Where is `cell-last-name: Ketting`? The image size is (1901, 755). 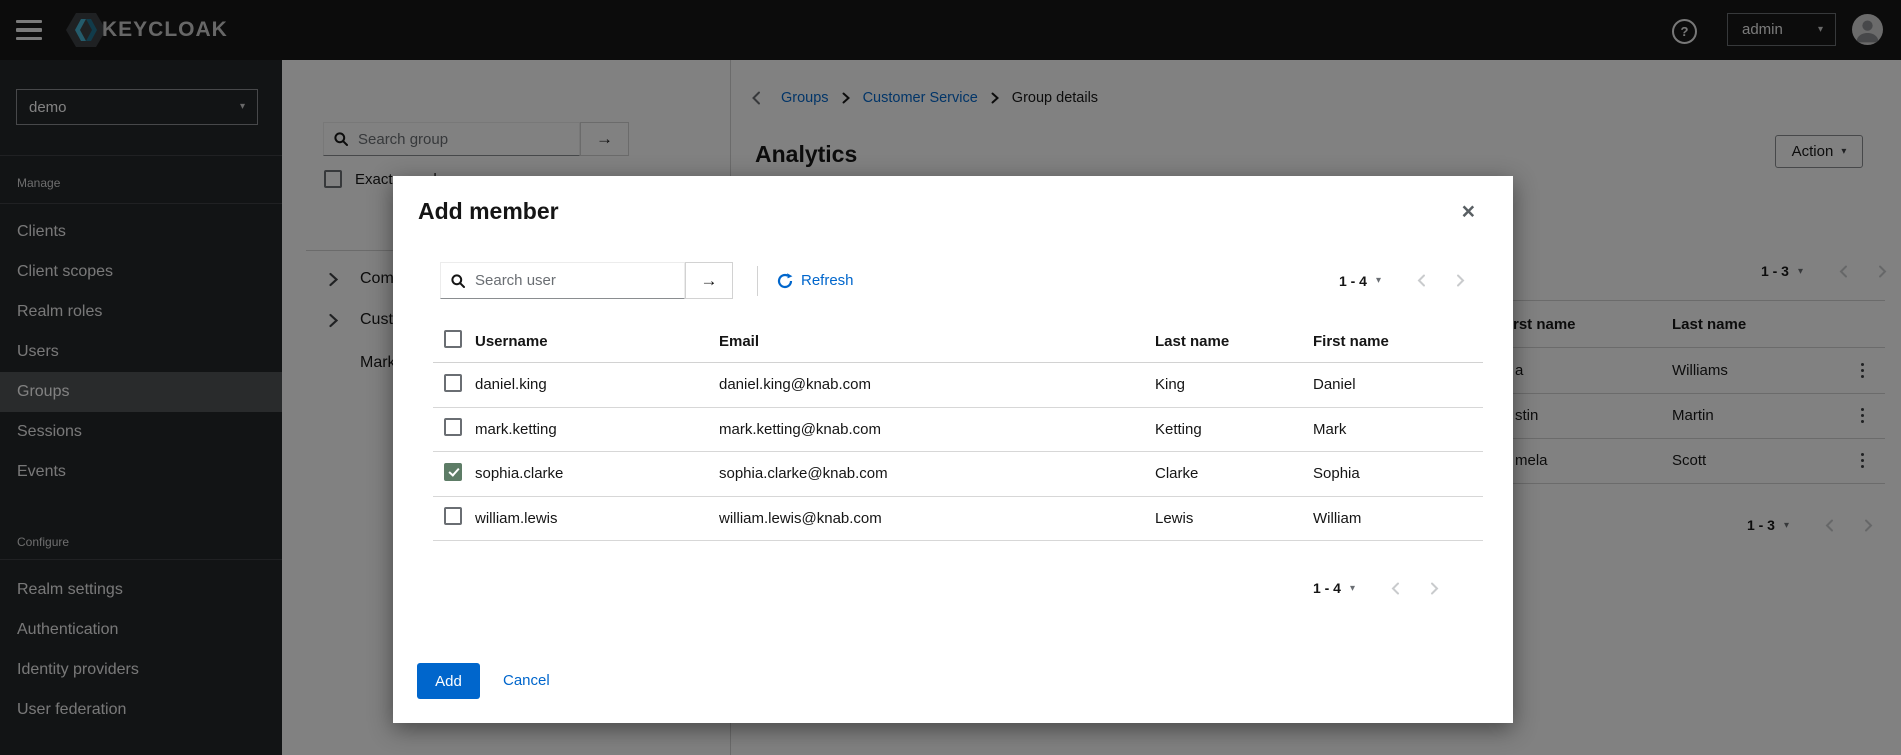
cell-last-name: Ketting is located at coordinates (1178, 429).